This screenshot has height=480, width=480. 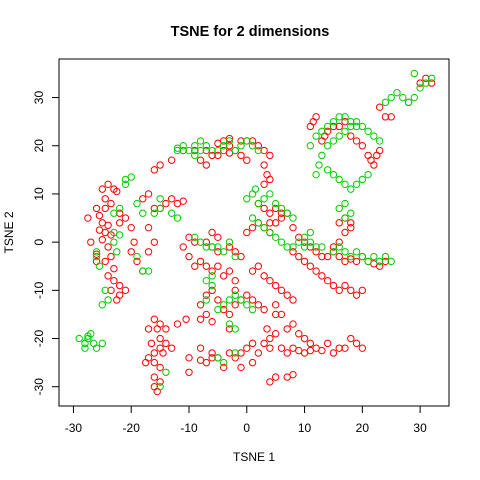 I want to click on x-tick-label: -20, so click(x=132, y=428).